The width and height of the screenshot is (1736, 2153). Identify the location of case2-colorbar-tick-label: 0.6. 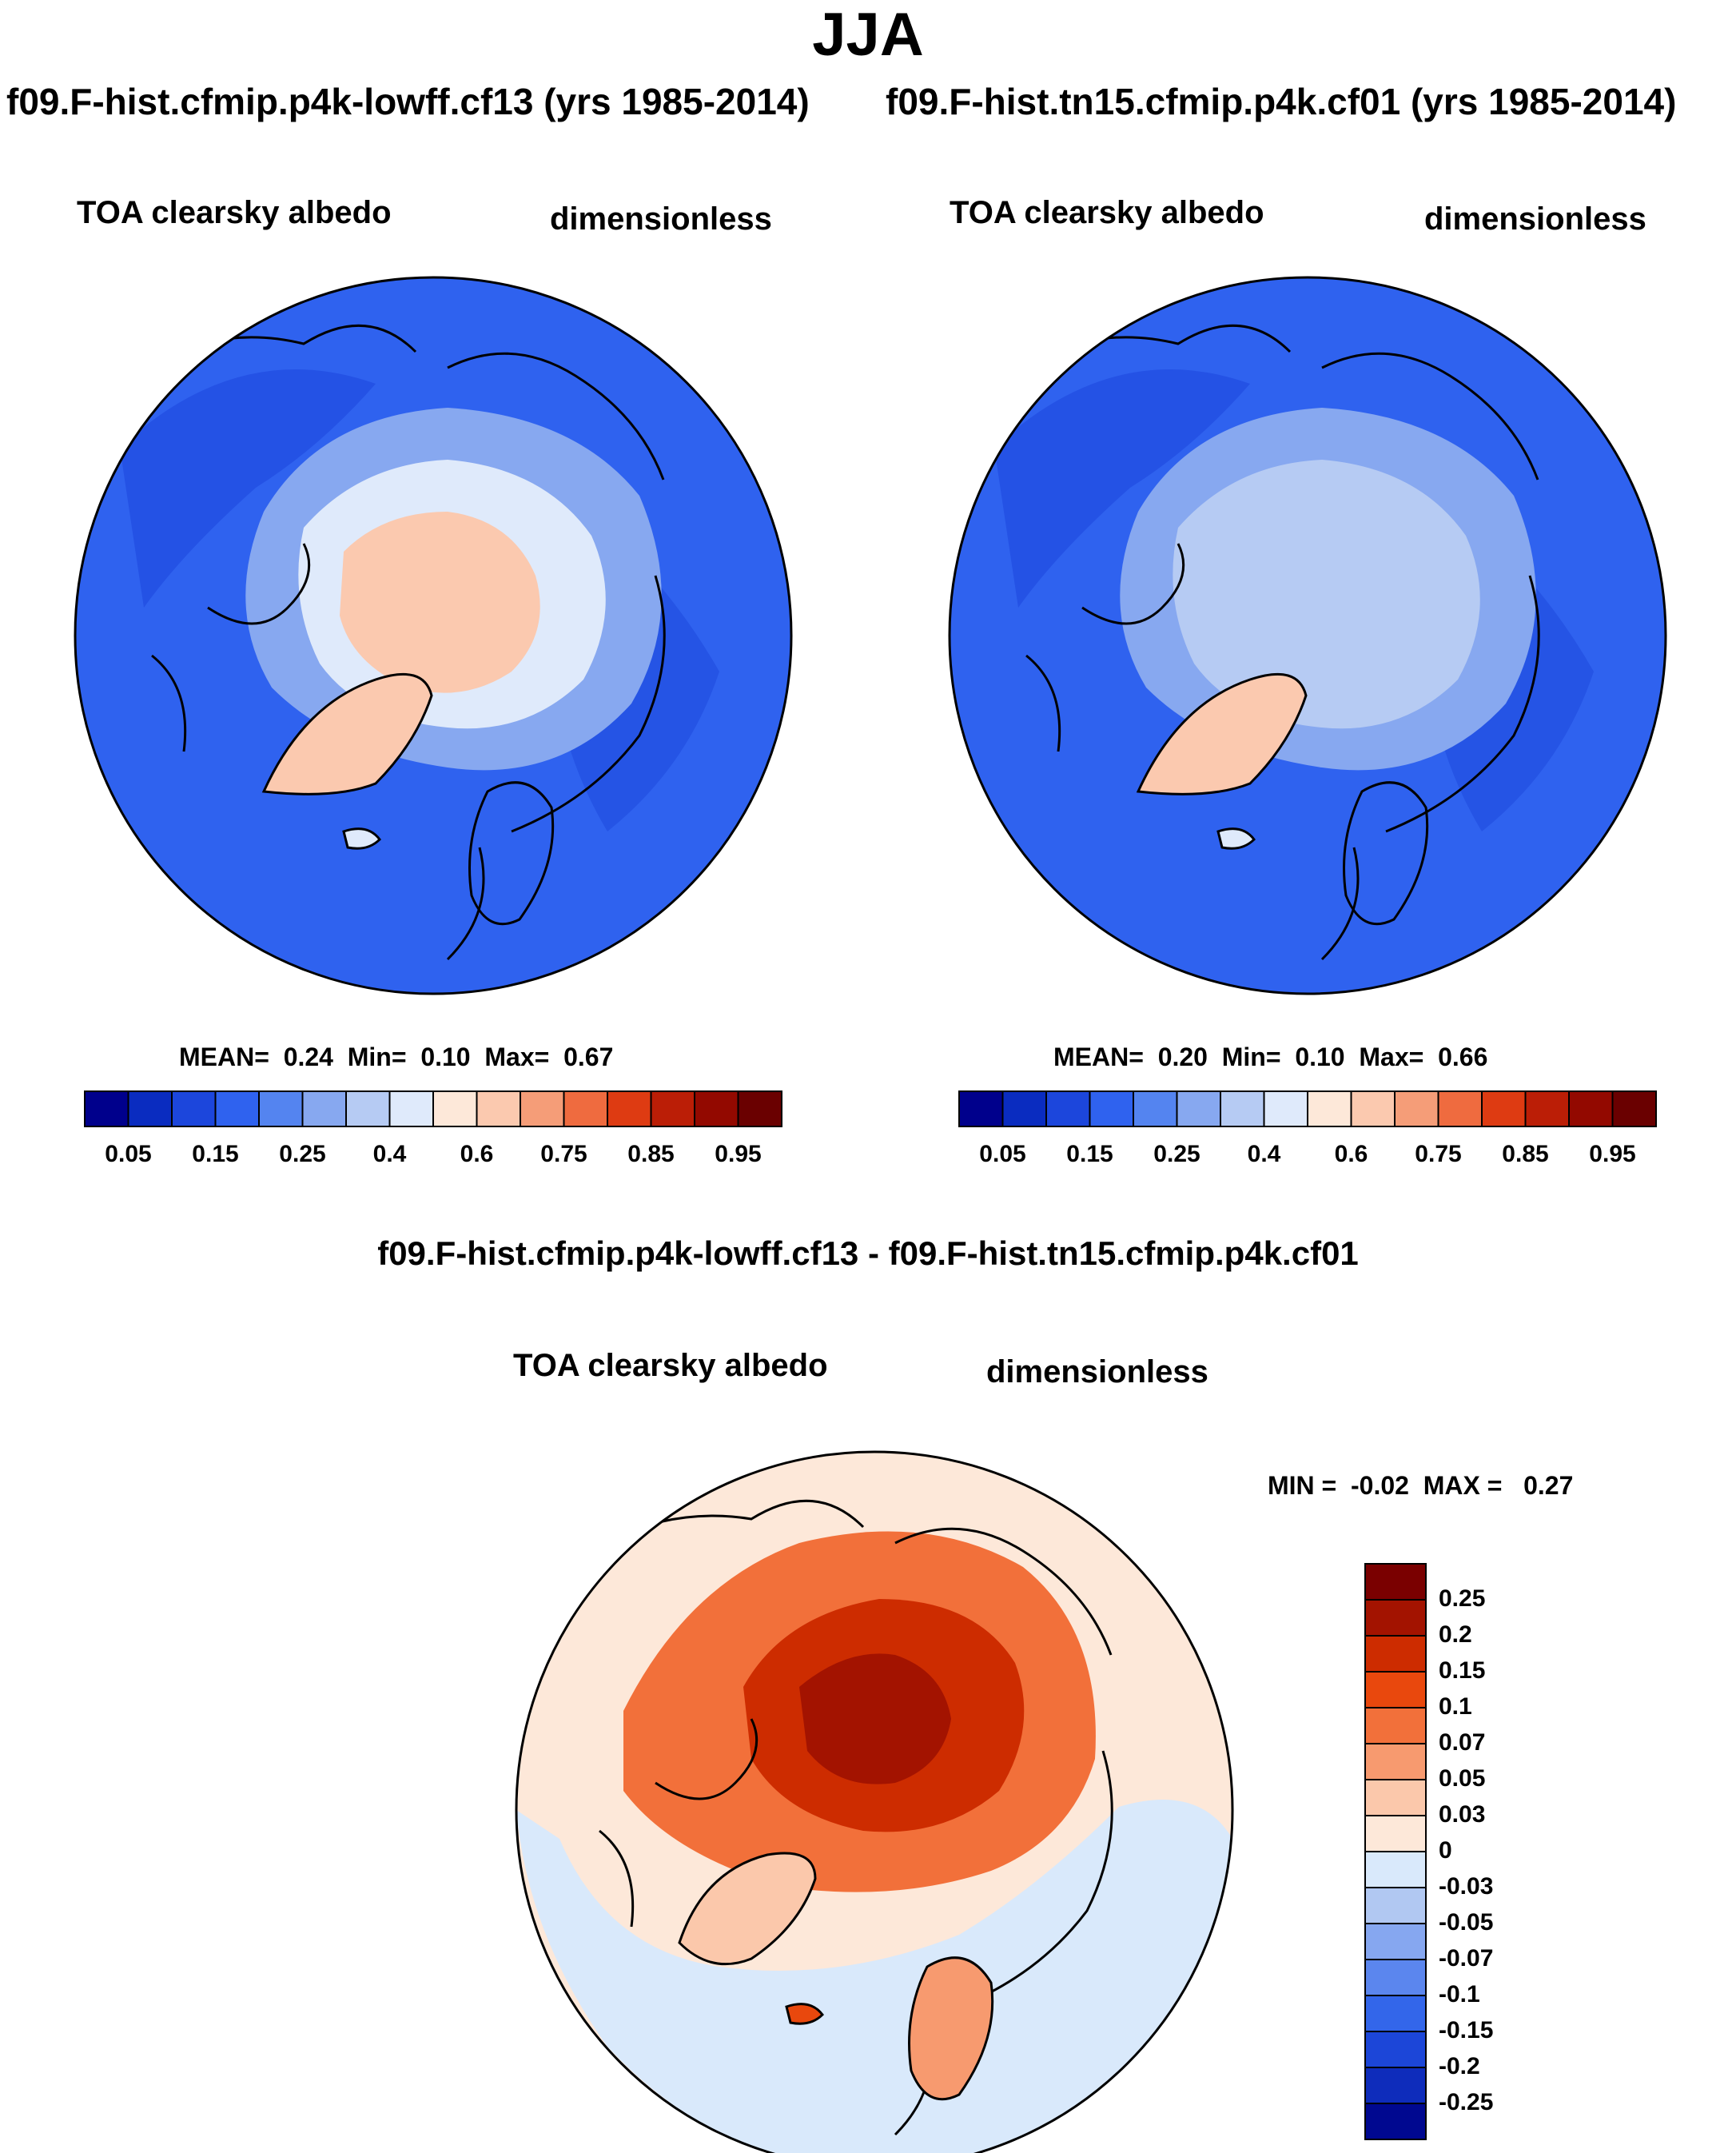
(1351, 1154).